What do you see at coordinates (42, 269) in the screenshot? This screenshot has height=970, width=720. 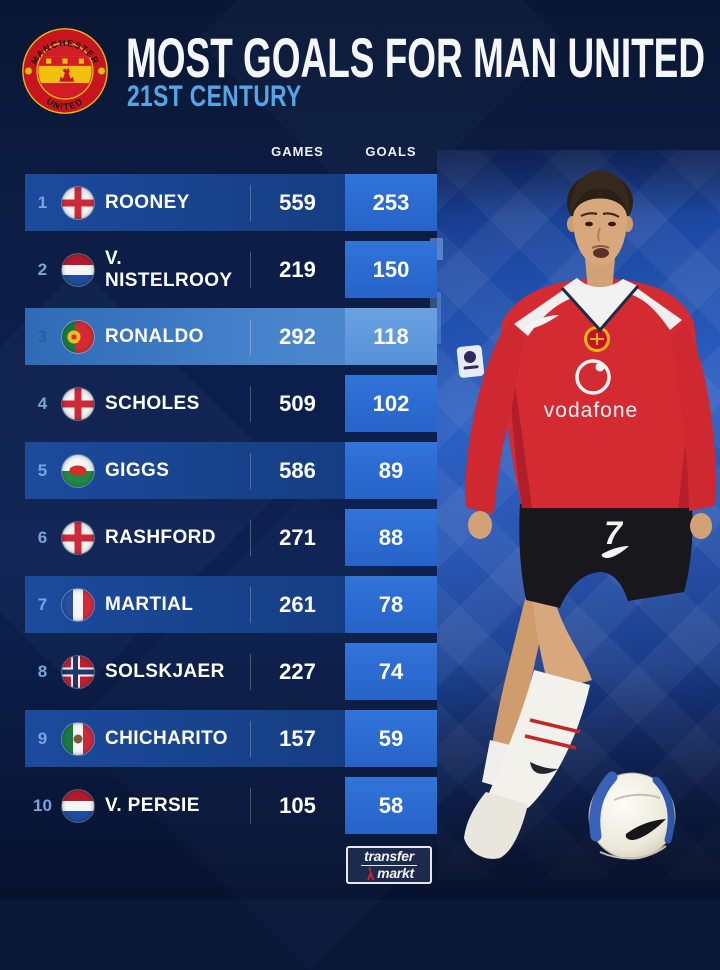 I see `rank-label: 2` at bounding box center [42, 269].